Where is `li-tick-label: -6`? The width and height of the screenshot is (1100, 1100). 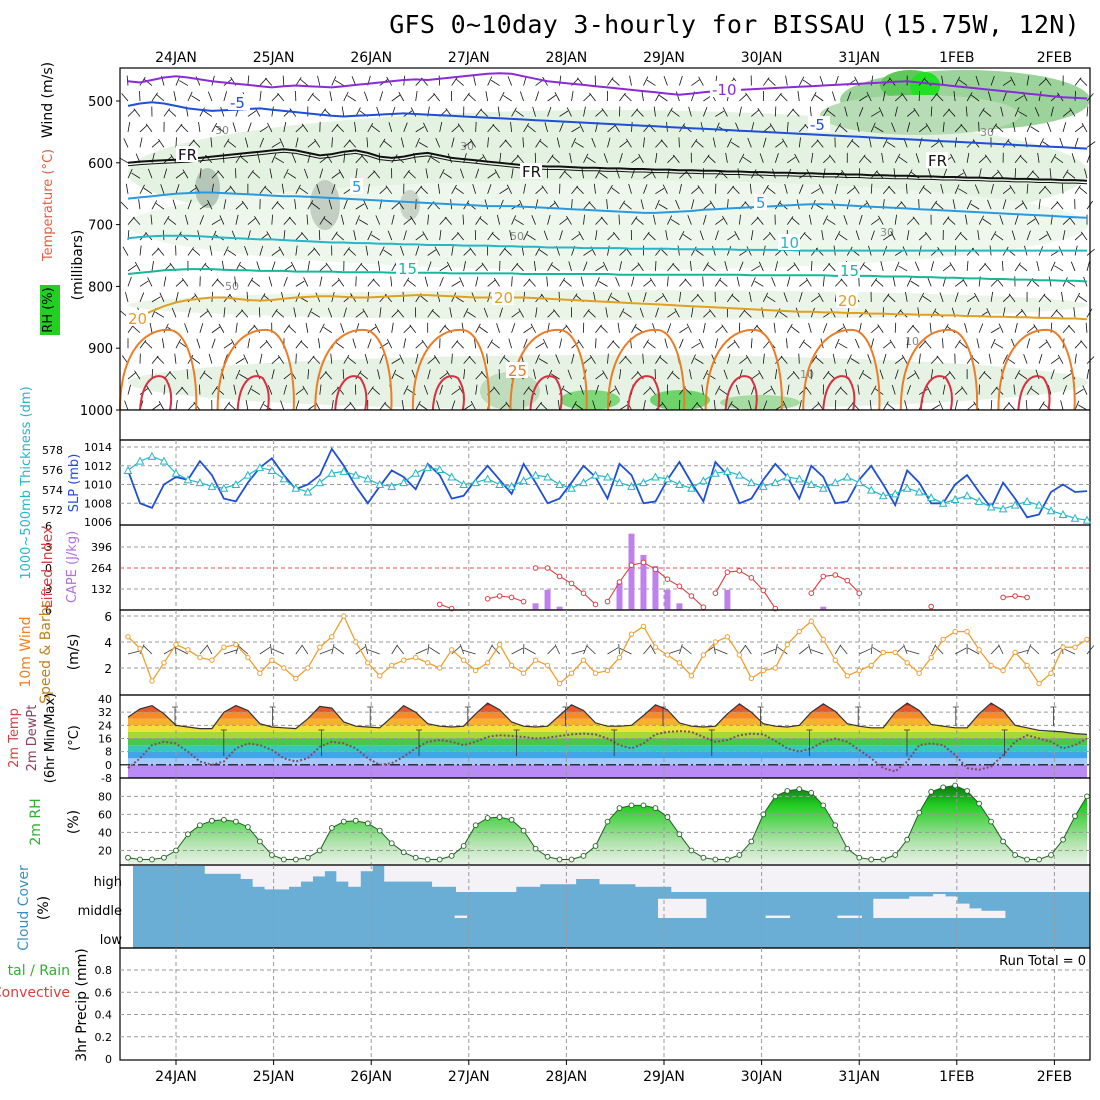
li-tick-label: -6 is located at coordinates (46, 526).